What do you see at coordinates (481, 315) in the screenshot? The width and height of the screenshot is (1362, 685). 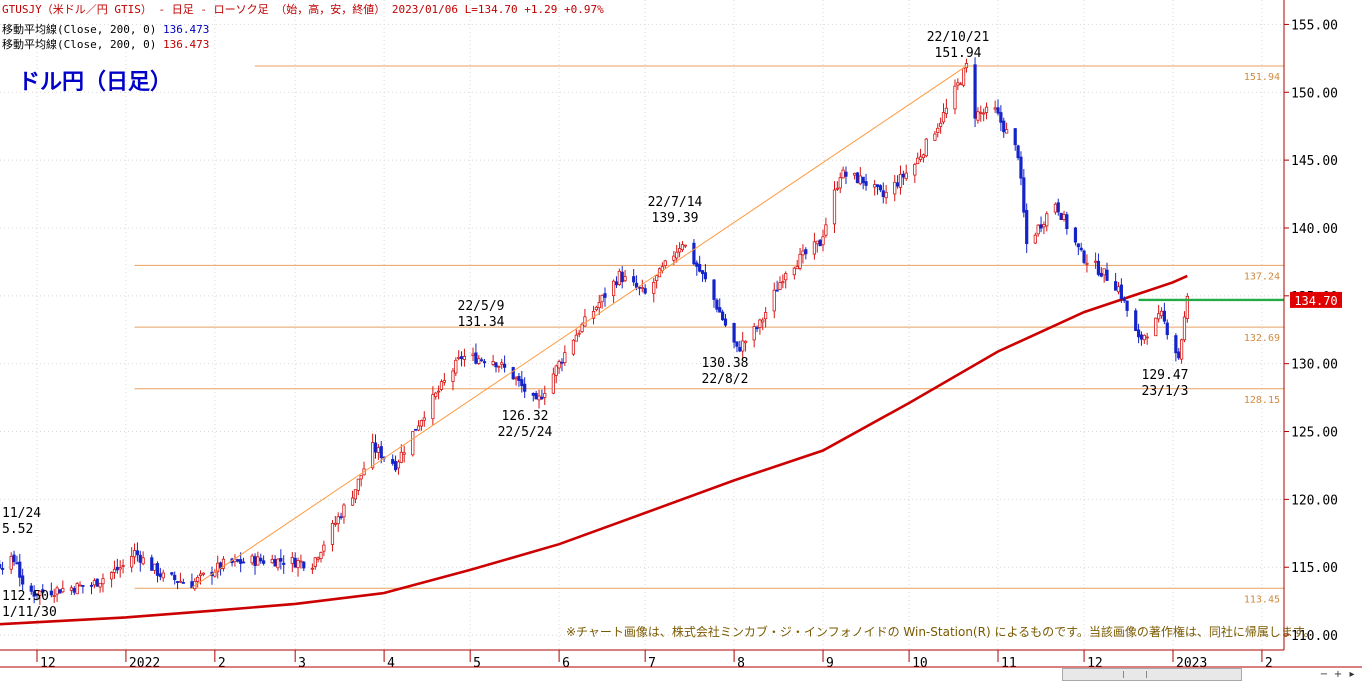 I see `annotation-may-top: 22/5/9 131.34` at bounding box center [481, 315].